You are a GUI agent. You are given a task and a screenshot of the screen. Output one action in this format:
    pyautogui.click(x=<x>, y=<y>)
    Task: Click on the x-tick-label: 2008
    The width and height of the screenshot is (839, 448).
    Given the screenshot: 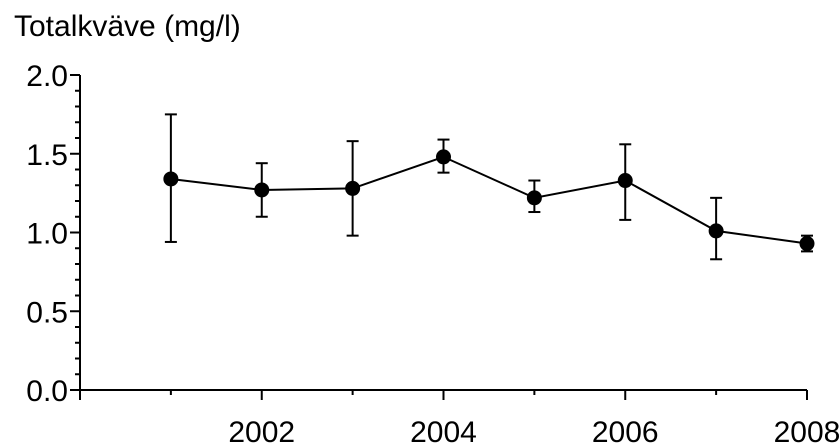 What is the action you would take?
    pyautogui.click(x=806, y=432)
    